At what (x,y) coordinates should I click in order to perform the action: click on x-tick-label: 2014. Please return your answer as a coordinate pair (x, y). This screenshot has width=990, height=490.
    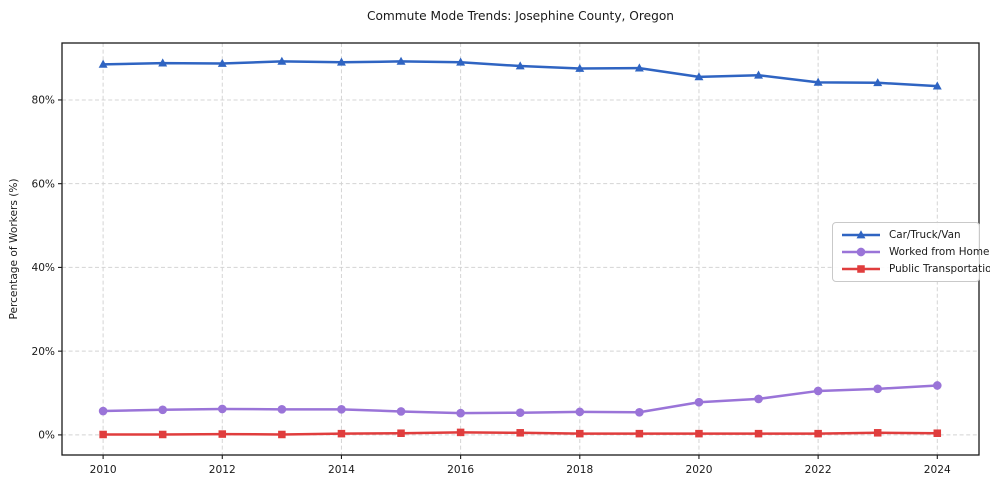
    Looking at the image, I should click on (341, 470).